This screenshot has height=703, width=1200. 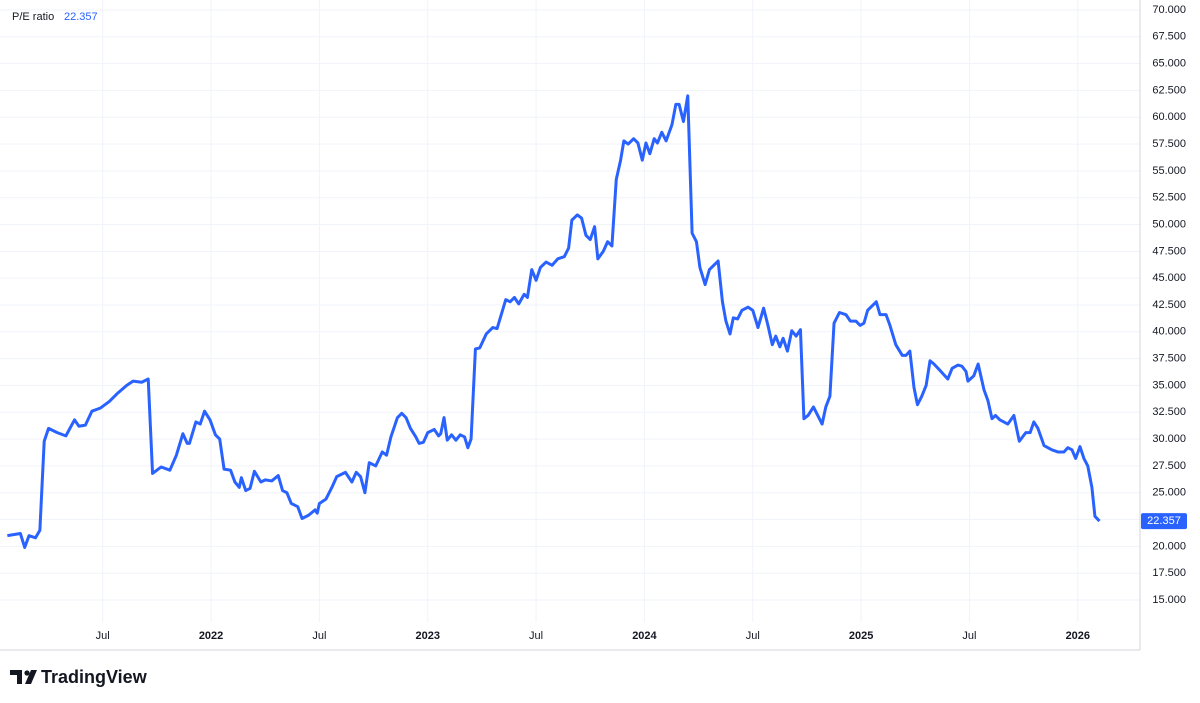 I want to click on price-tag-label: 22.357, so click(x=1164, y=521).